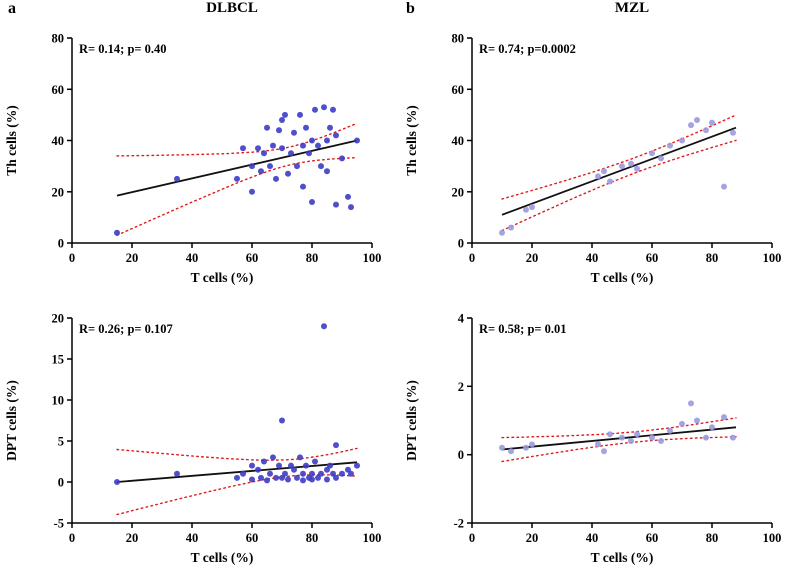 The width and height of the screenshot is (800, 576). Describe the element at coordinates (58, 39) in the screenshot. I see `y-tick-label: 80` at that location.